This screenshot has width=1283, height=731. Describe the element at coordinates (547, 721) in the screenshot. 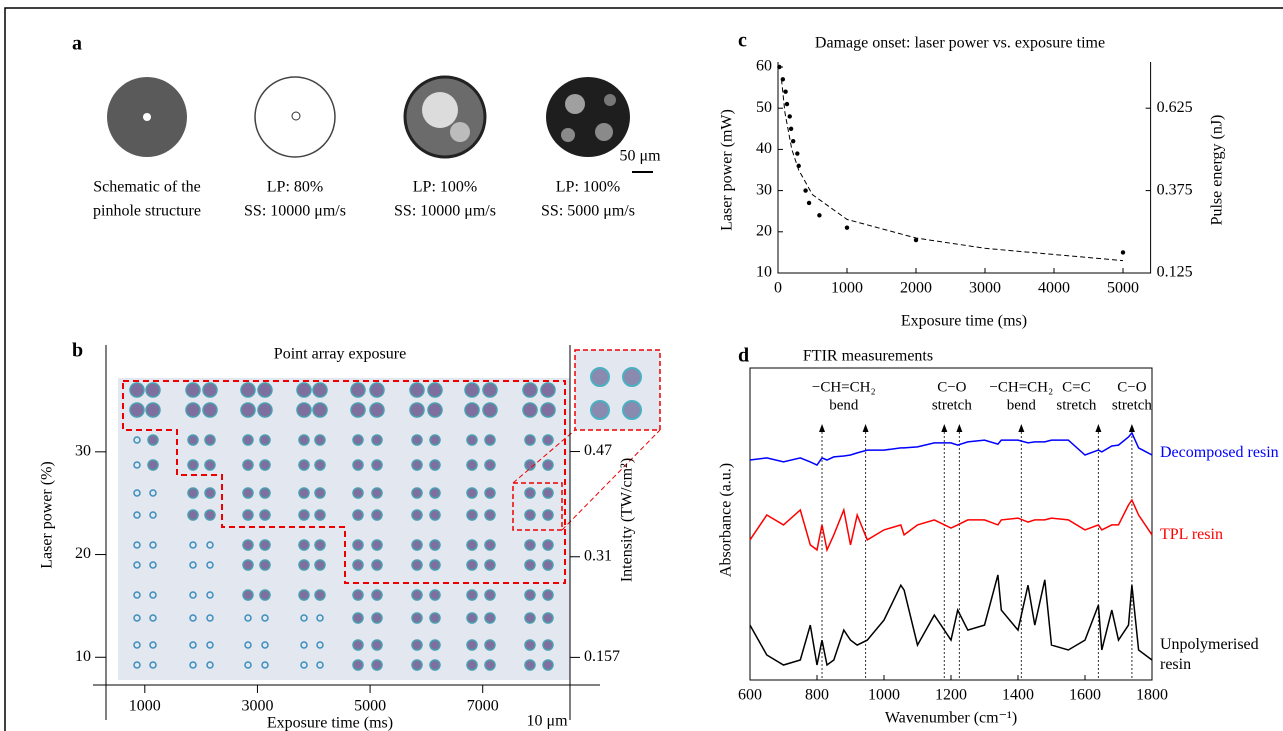

I see `scale-bar-label: 10 μm` at that location.